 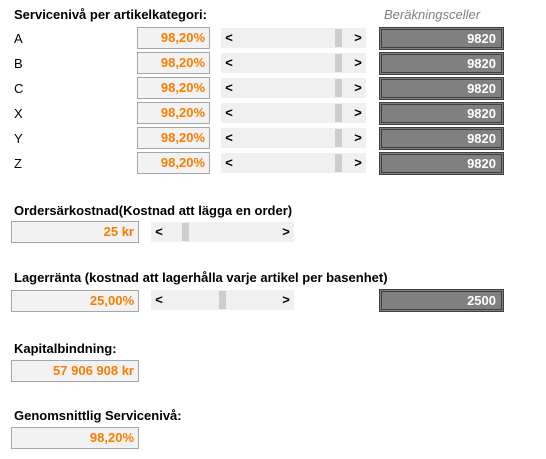 What do you see at coordinates (441, 300) in the screenshot?
I see `interest-calc-cell: 2500` at bounding box center [441, 300].